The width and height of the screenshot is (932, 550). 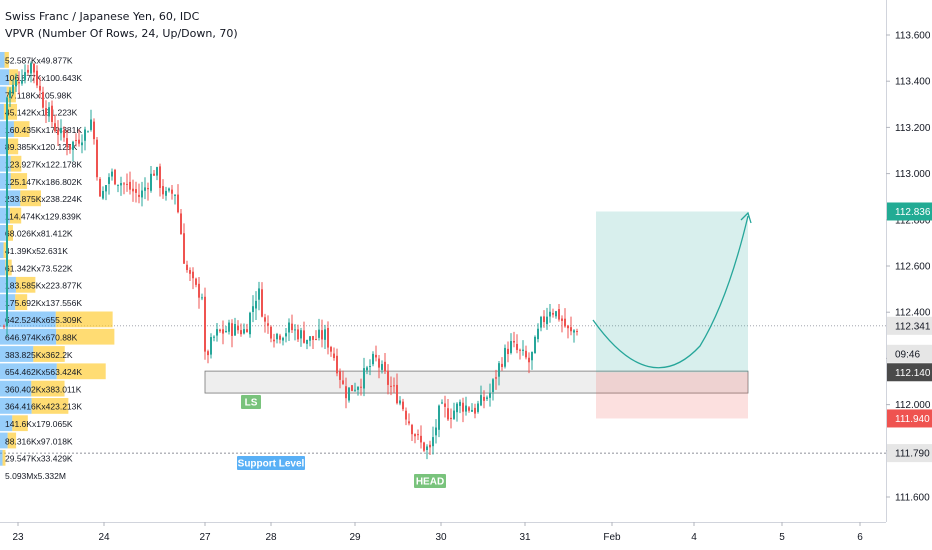 What do you see at coordinates (430, 481) in the screenshot?
I see `annotation-tag` at bounding box center [430, 481].